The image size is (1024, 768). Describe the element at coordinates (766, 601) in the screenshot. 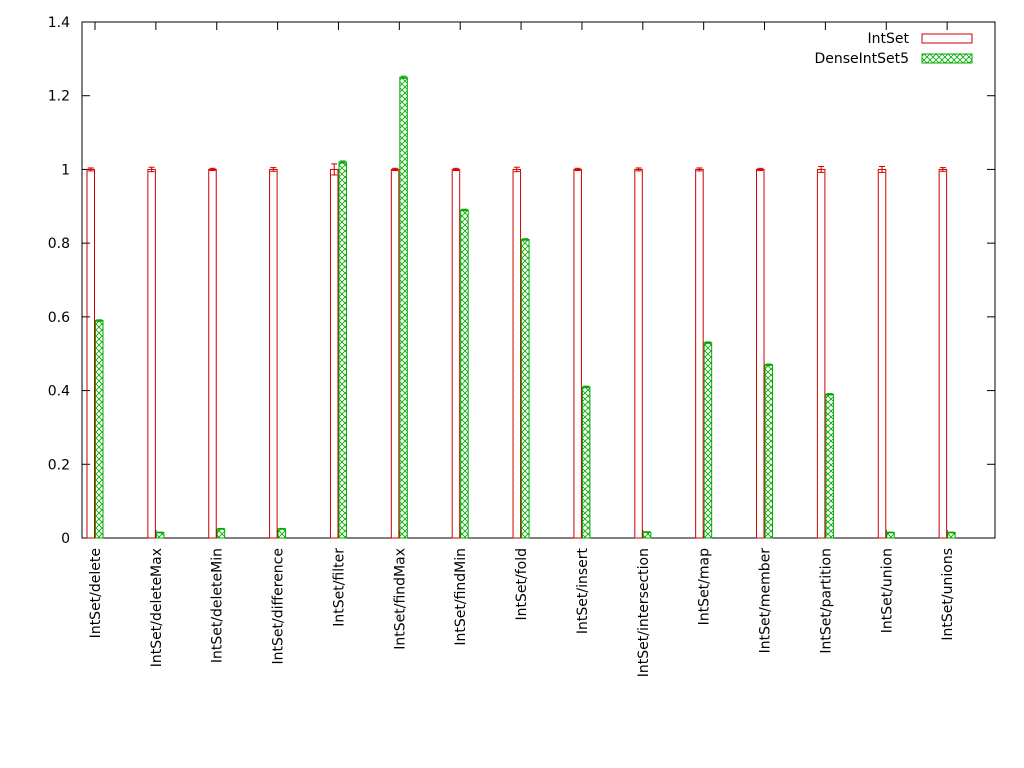

I see `x-category-label: IntSet/member` at that location.